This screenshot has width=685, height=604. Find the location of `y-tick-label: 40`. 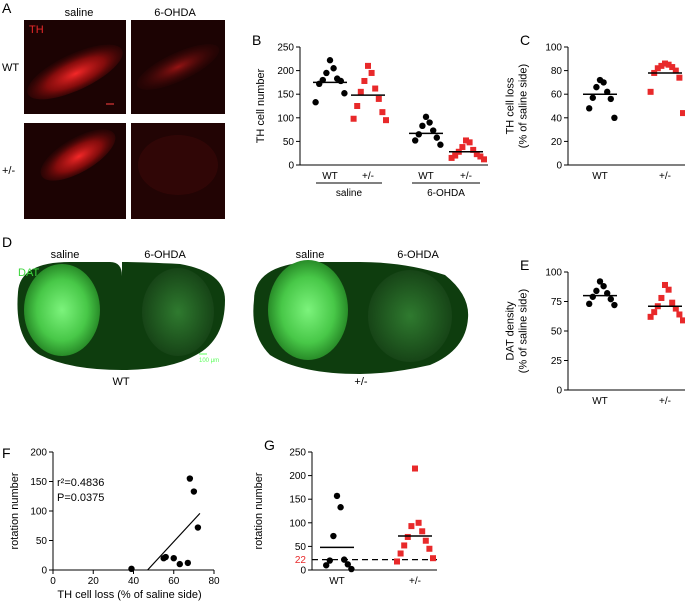

y-tick-label: 40 is located at coordinates (557, 118).